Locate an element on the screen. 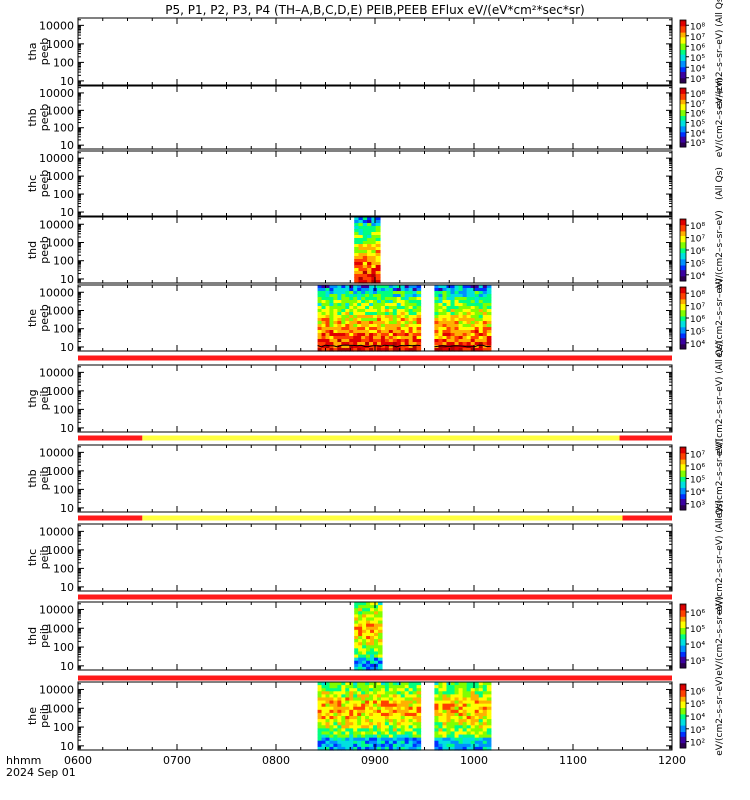 The width and height of the screenshot is (750, 800). y-tick-label: 100 is located at coordinates (63, 489).